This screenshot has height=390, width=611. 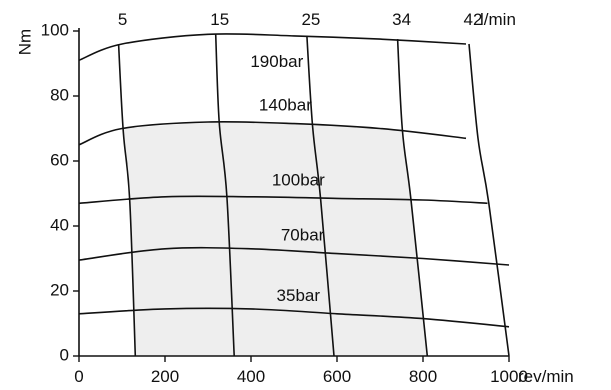 I want to click on pressure-labels: 190bar 140bar 100bar 70bar 35bar, so click(x=287, y=178).